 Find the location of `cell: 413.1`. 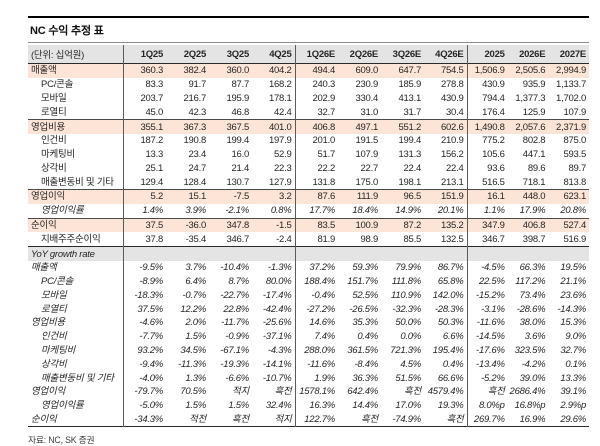

cell: 413.1 is located at coordinates (409, 98).